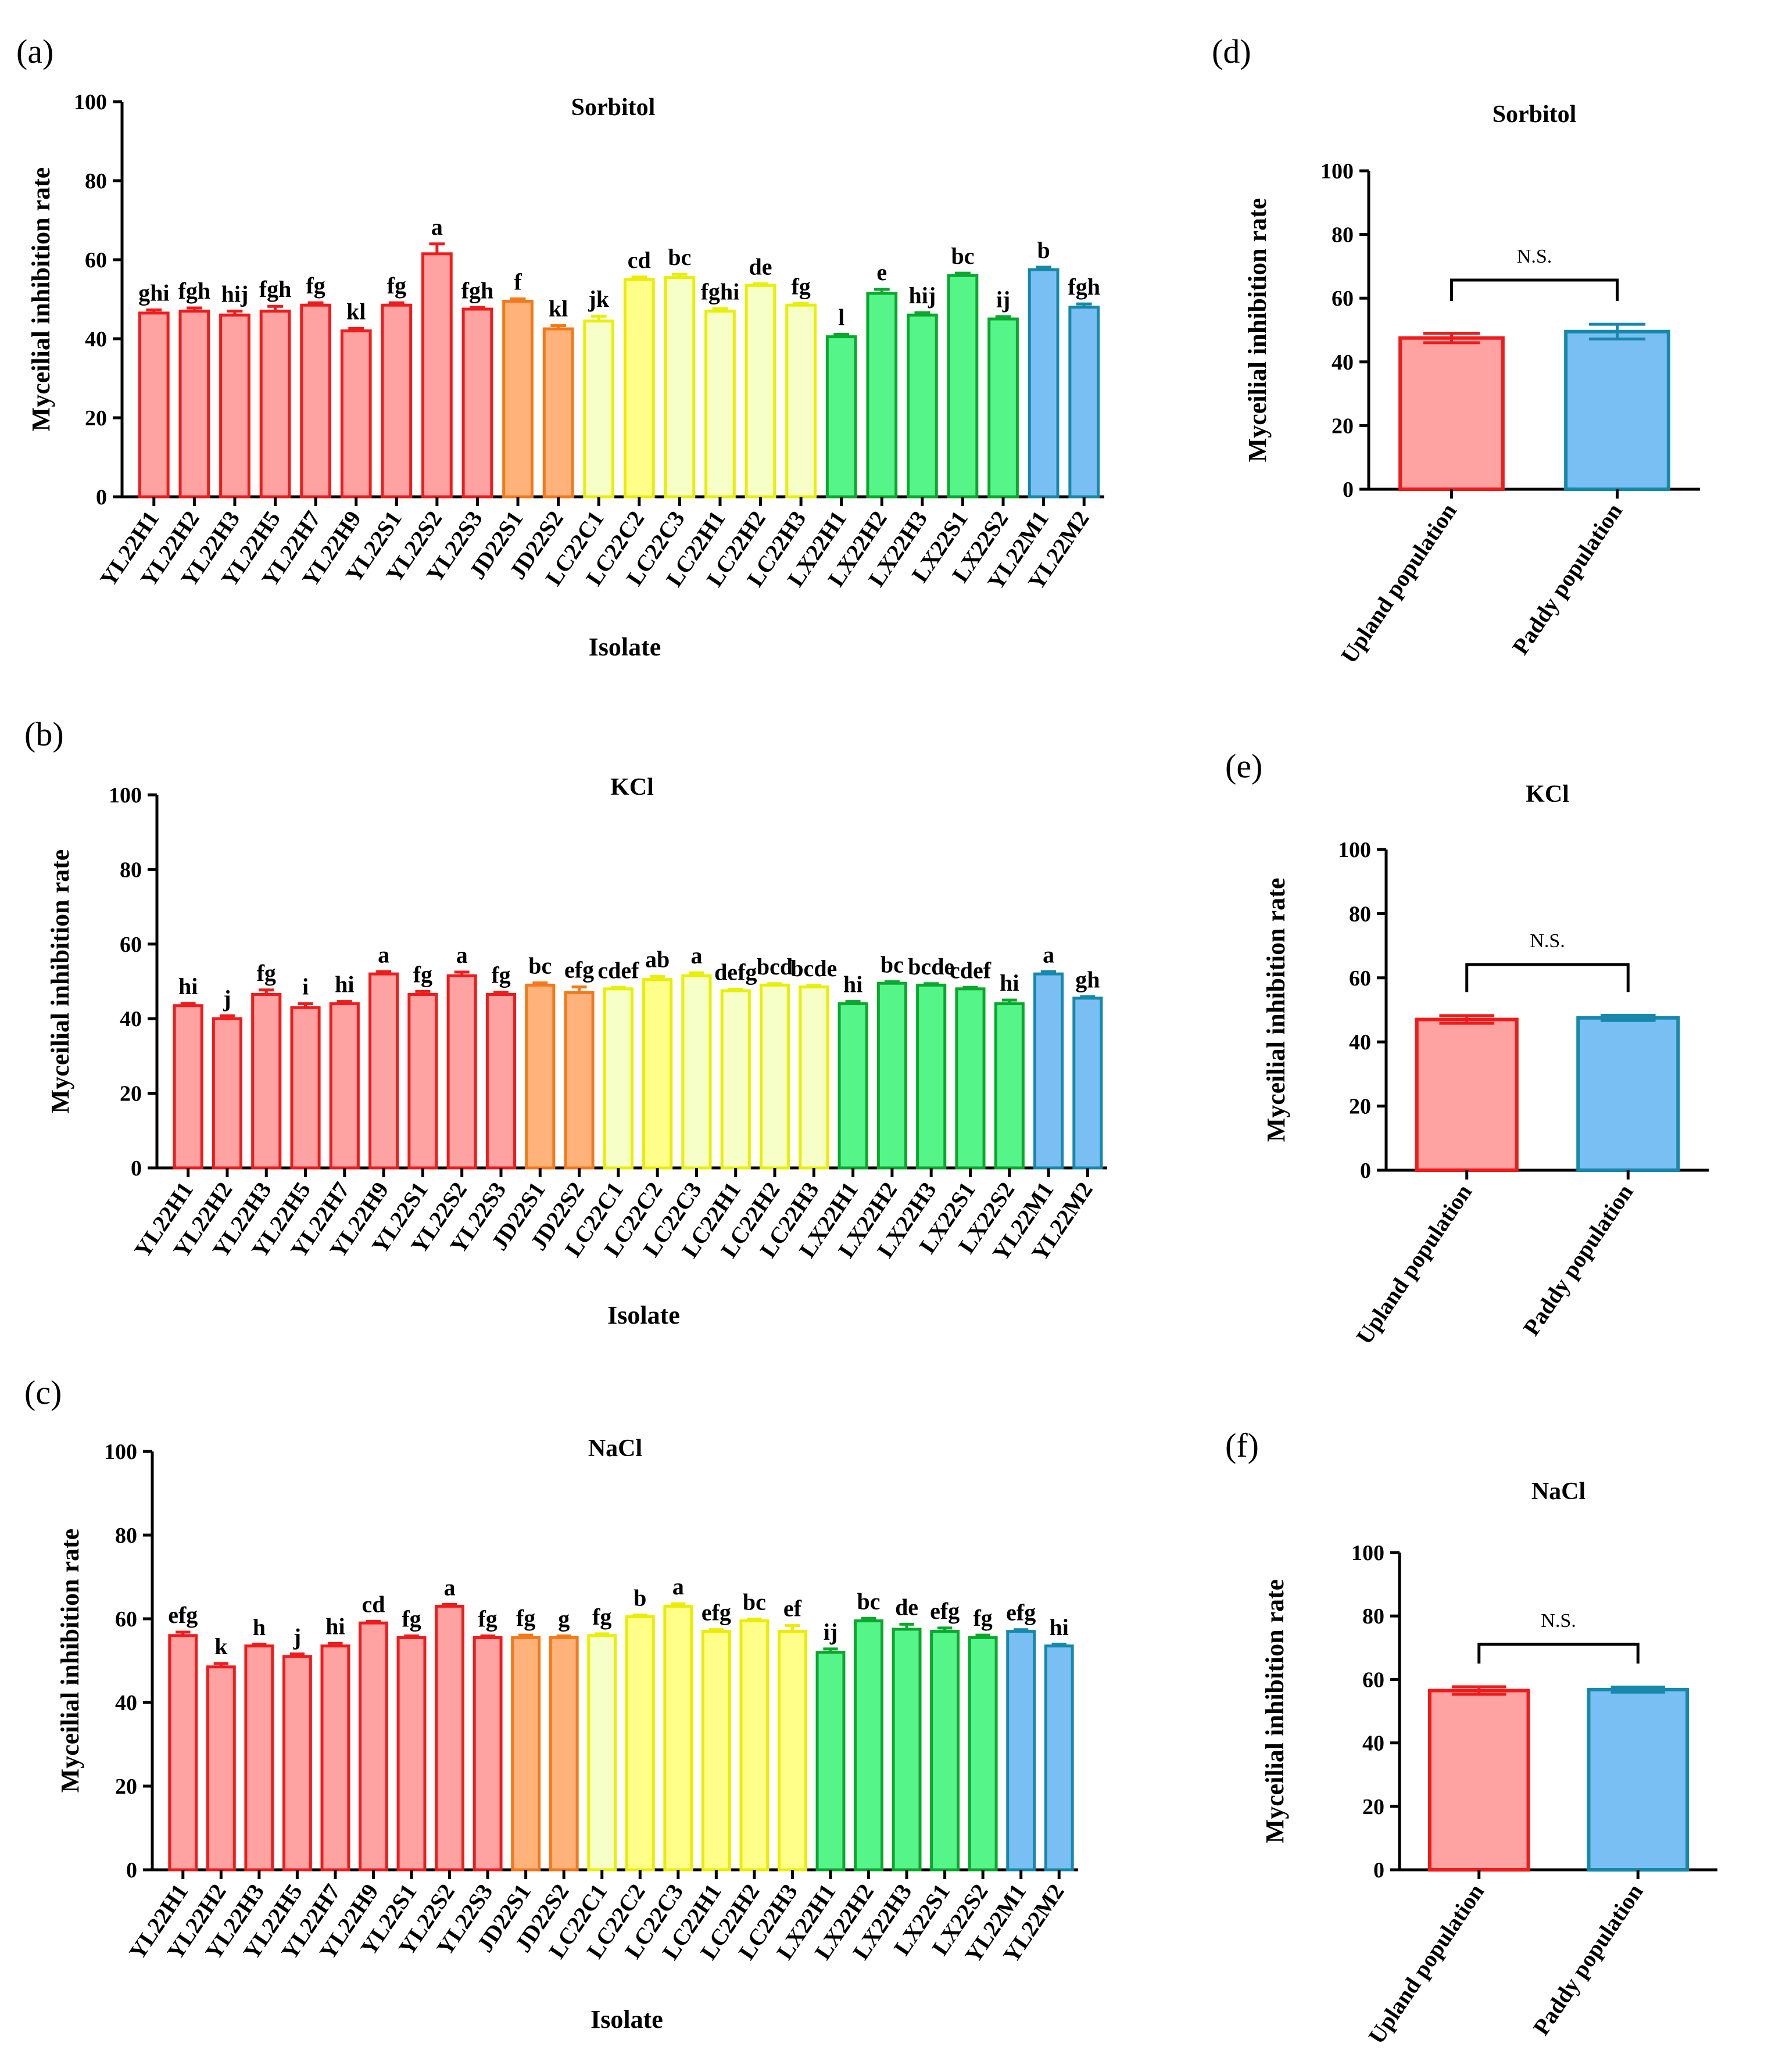 This screenshot has height=2072, width=1768. What do you see at coordinates (801, 286) in the screenshot?
I see `sig-letter-a-LC22H3: fg` at bounding box center [801, 286].